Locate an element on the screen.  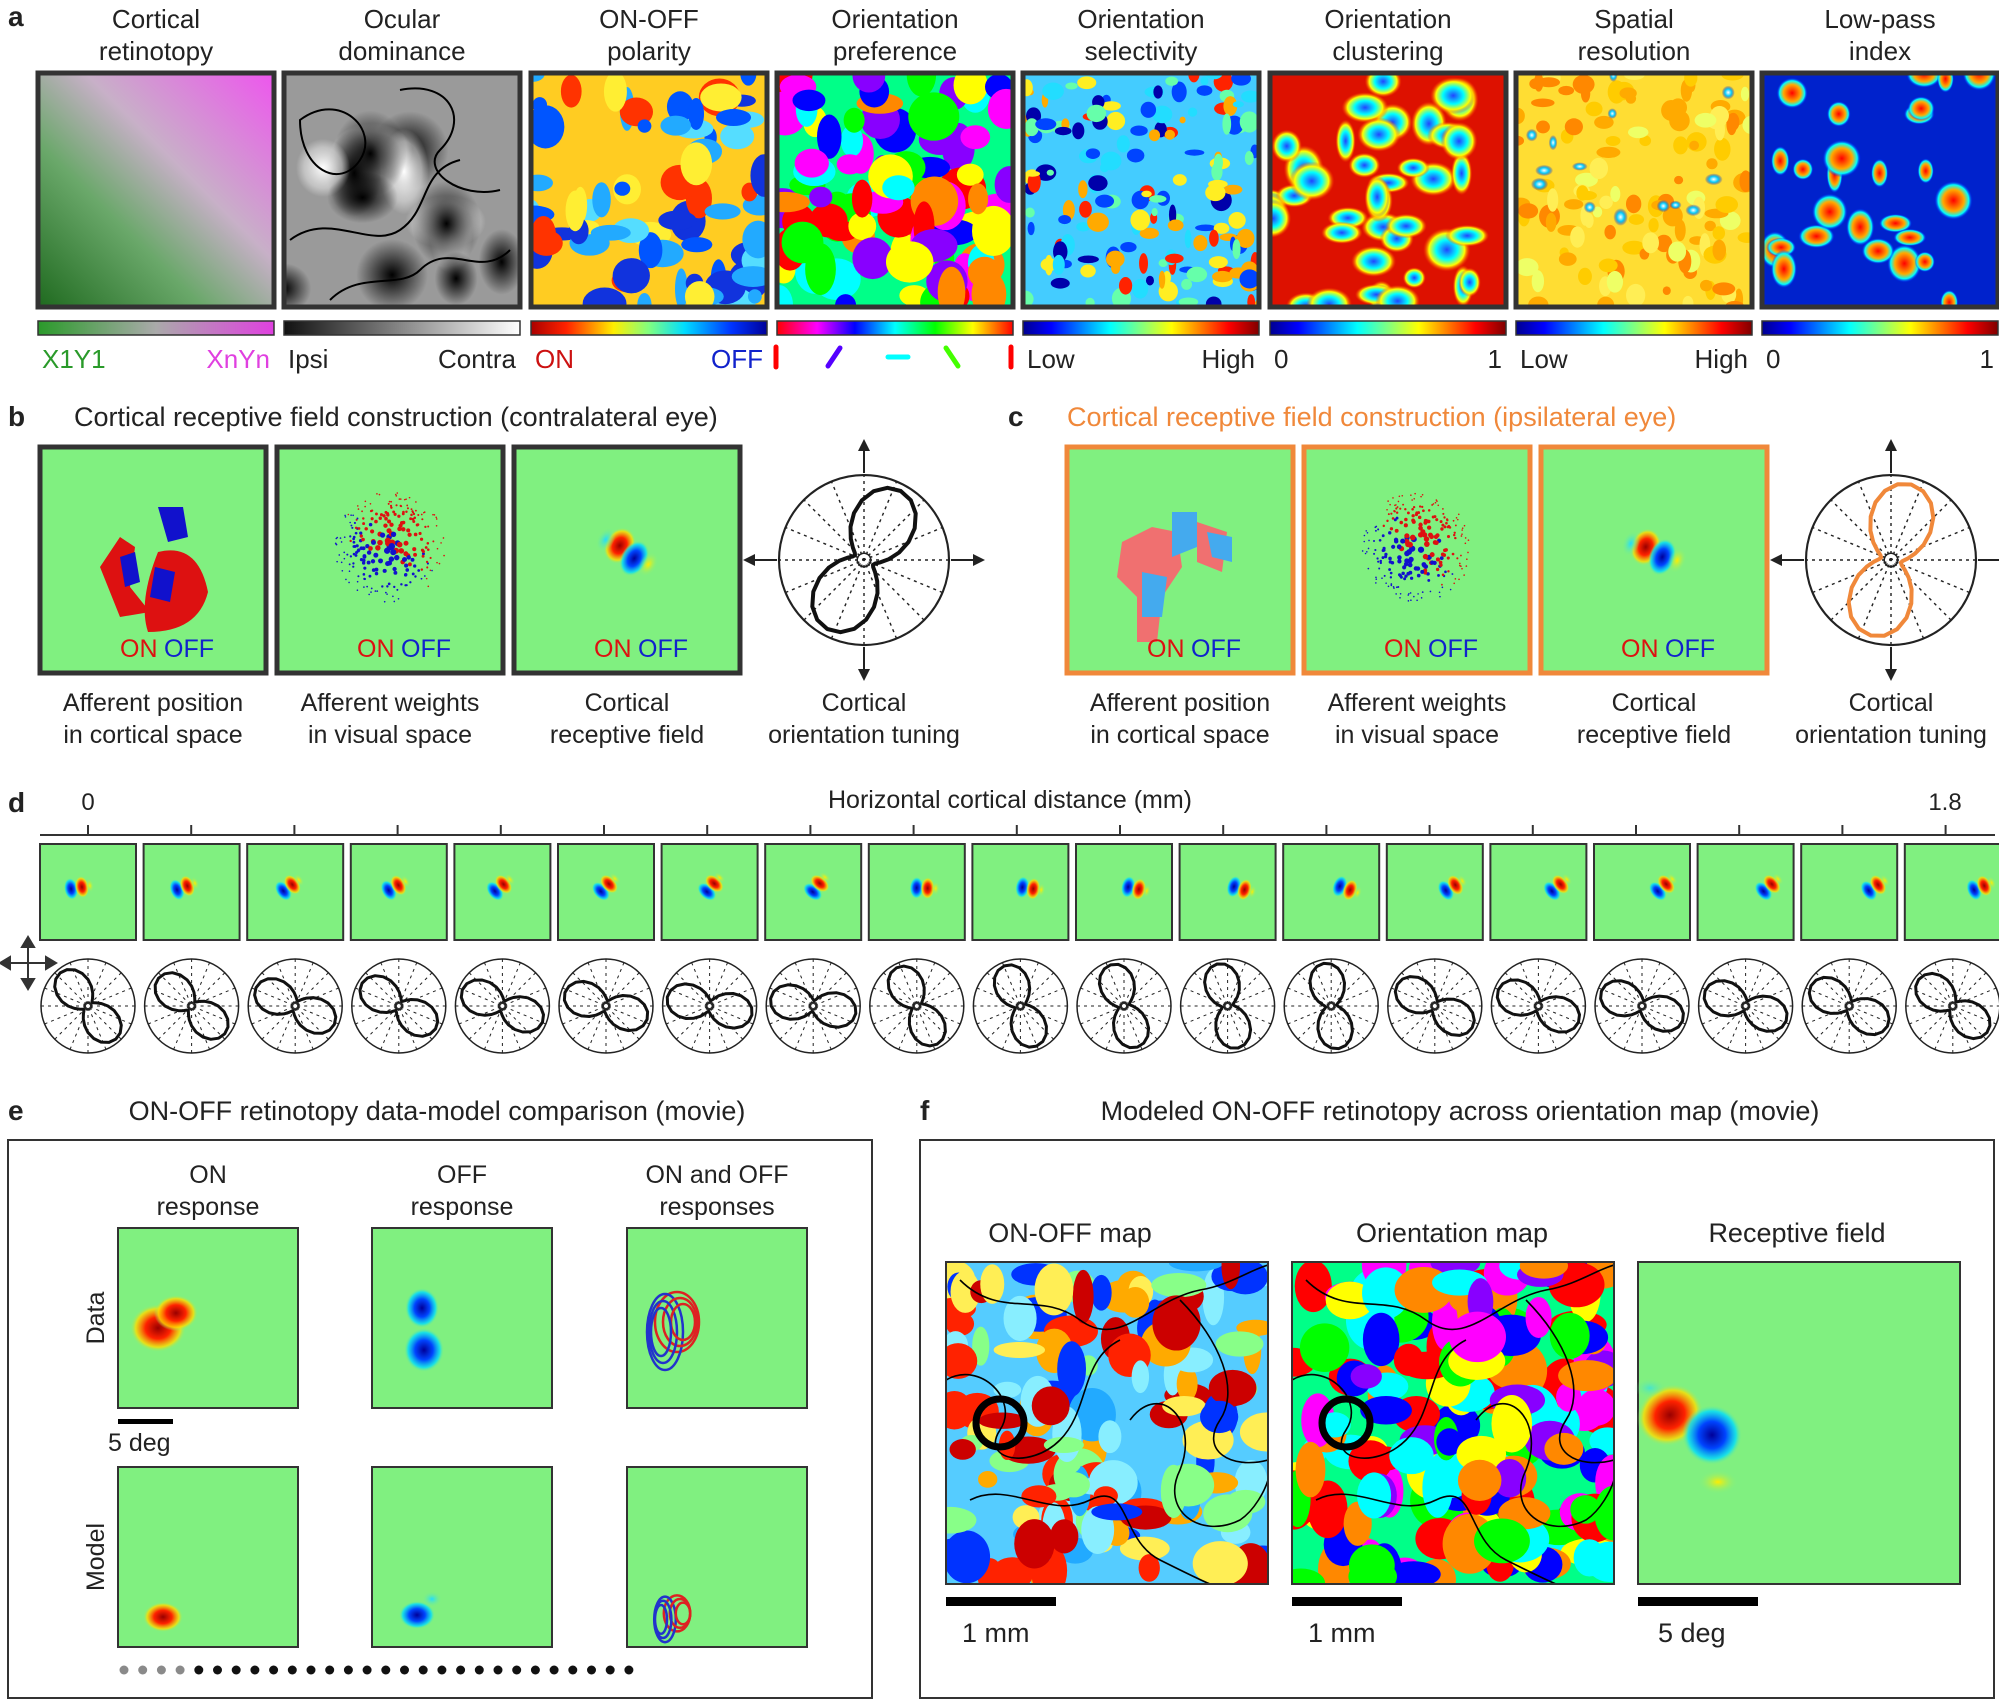
panel_b-on-label-1: ON is located at coordinates (376, 649).